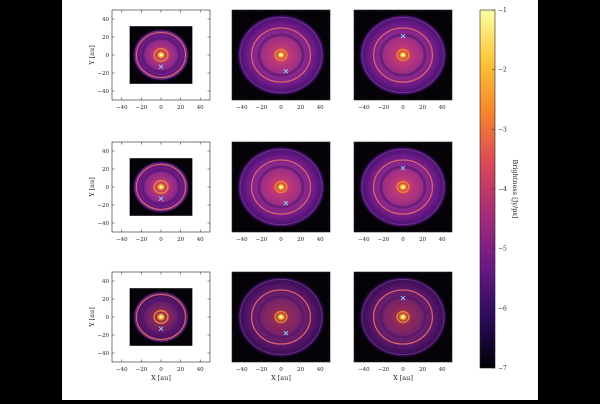 Image resolution: width=600 pixels, height=404 pixels. I want to click on panel-0-1: −40 −20 0 20 40, so click(281, 60).